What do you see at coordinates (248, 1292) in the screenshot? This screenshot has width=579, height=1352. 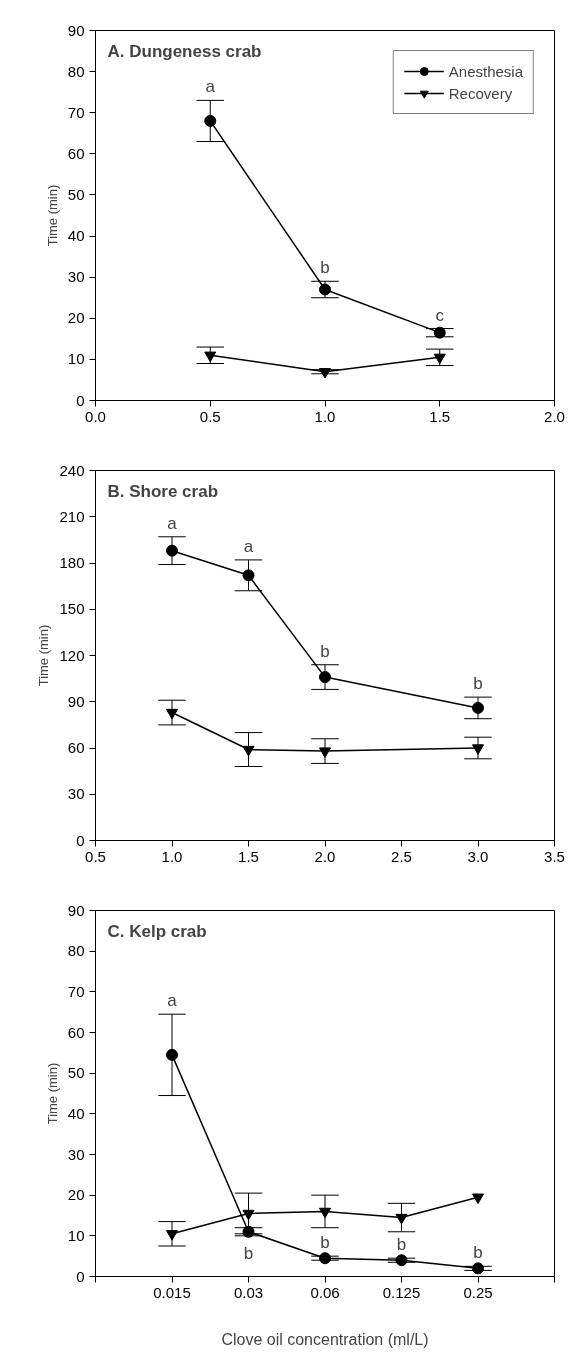 I see `x-tick-label: 0.03` at bounding box center [248, 1292].